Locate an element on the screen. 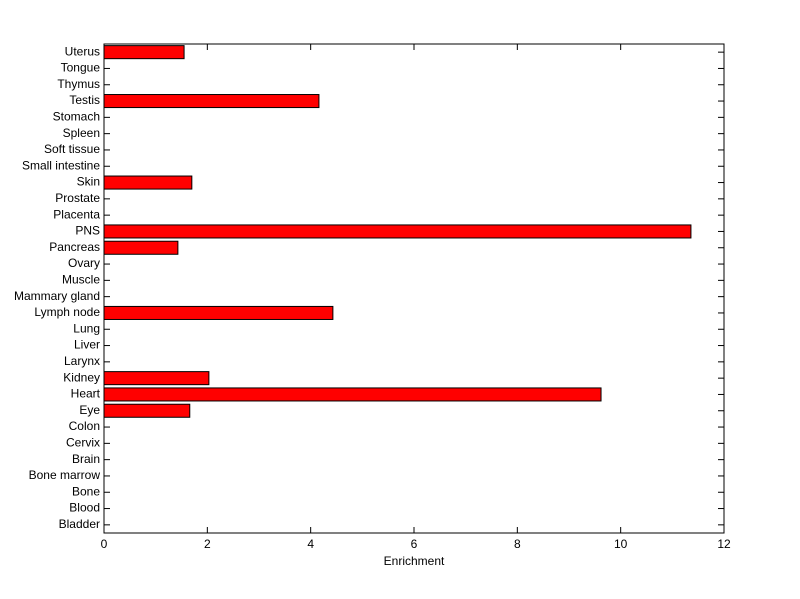 This screenshot has height=599, width=800. y-tick-label: Thymus is located at coordinates (78, 84).